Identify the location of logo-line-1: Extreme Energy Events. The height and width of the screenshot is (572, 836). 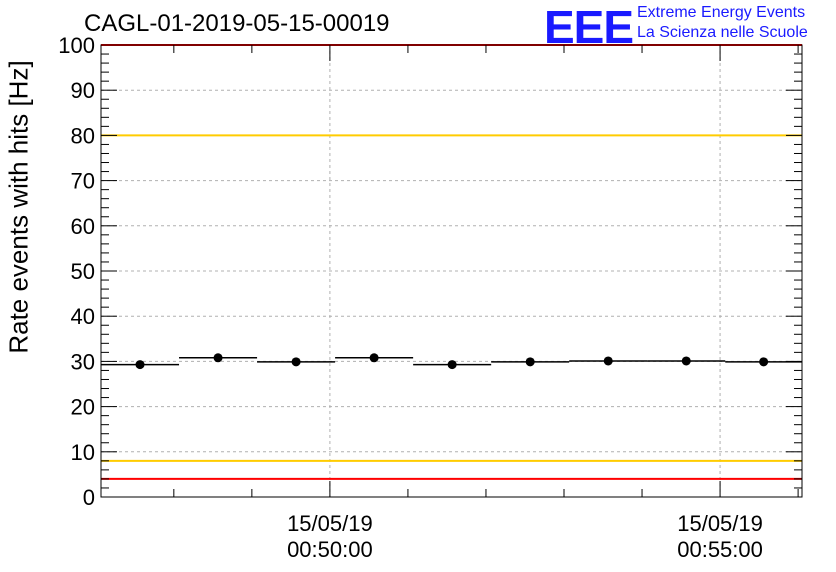
(721, 12).